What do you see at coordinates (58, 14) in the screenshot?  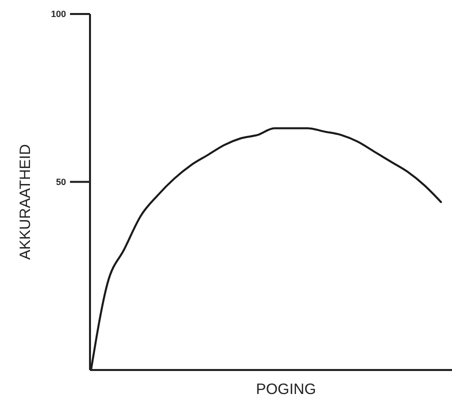 I see `y-tick-label: 100` at bounding box center [58, 14].